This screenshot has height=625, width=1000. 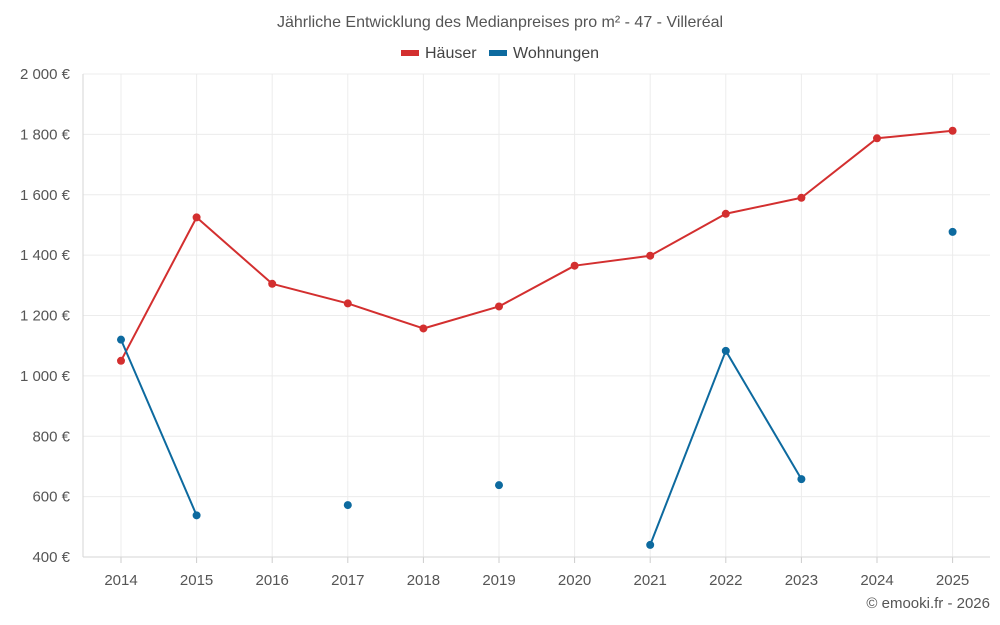 I want to click on x-tick-label: 2023, so click(x=801, y=580).